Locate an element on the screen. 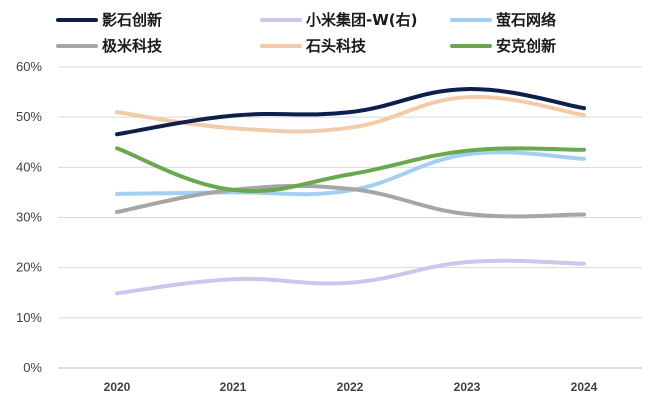 This screenshot has height=400, width=650. legend-item: 石头科技 is located at coordinates (313, 46).